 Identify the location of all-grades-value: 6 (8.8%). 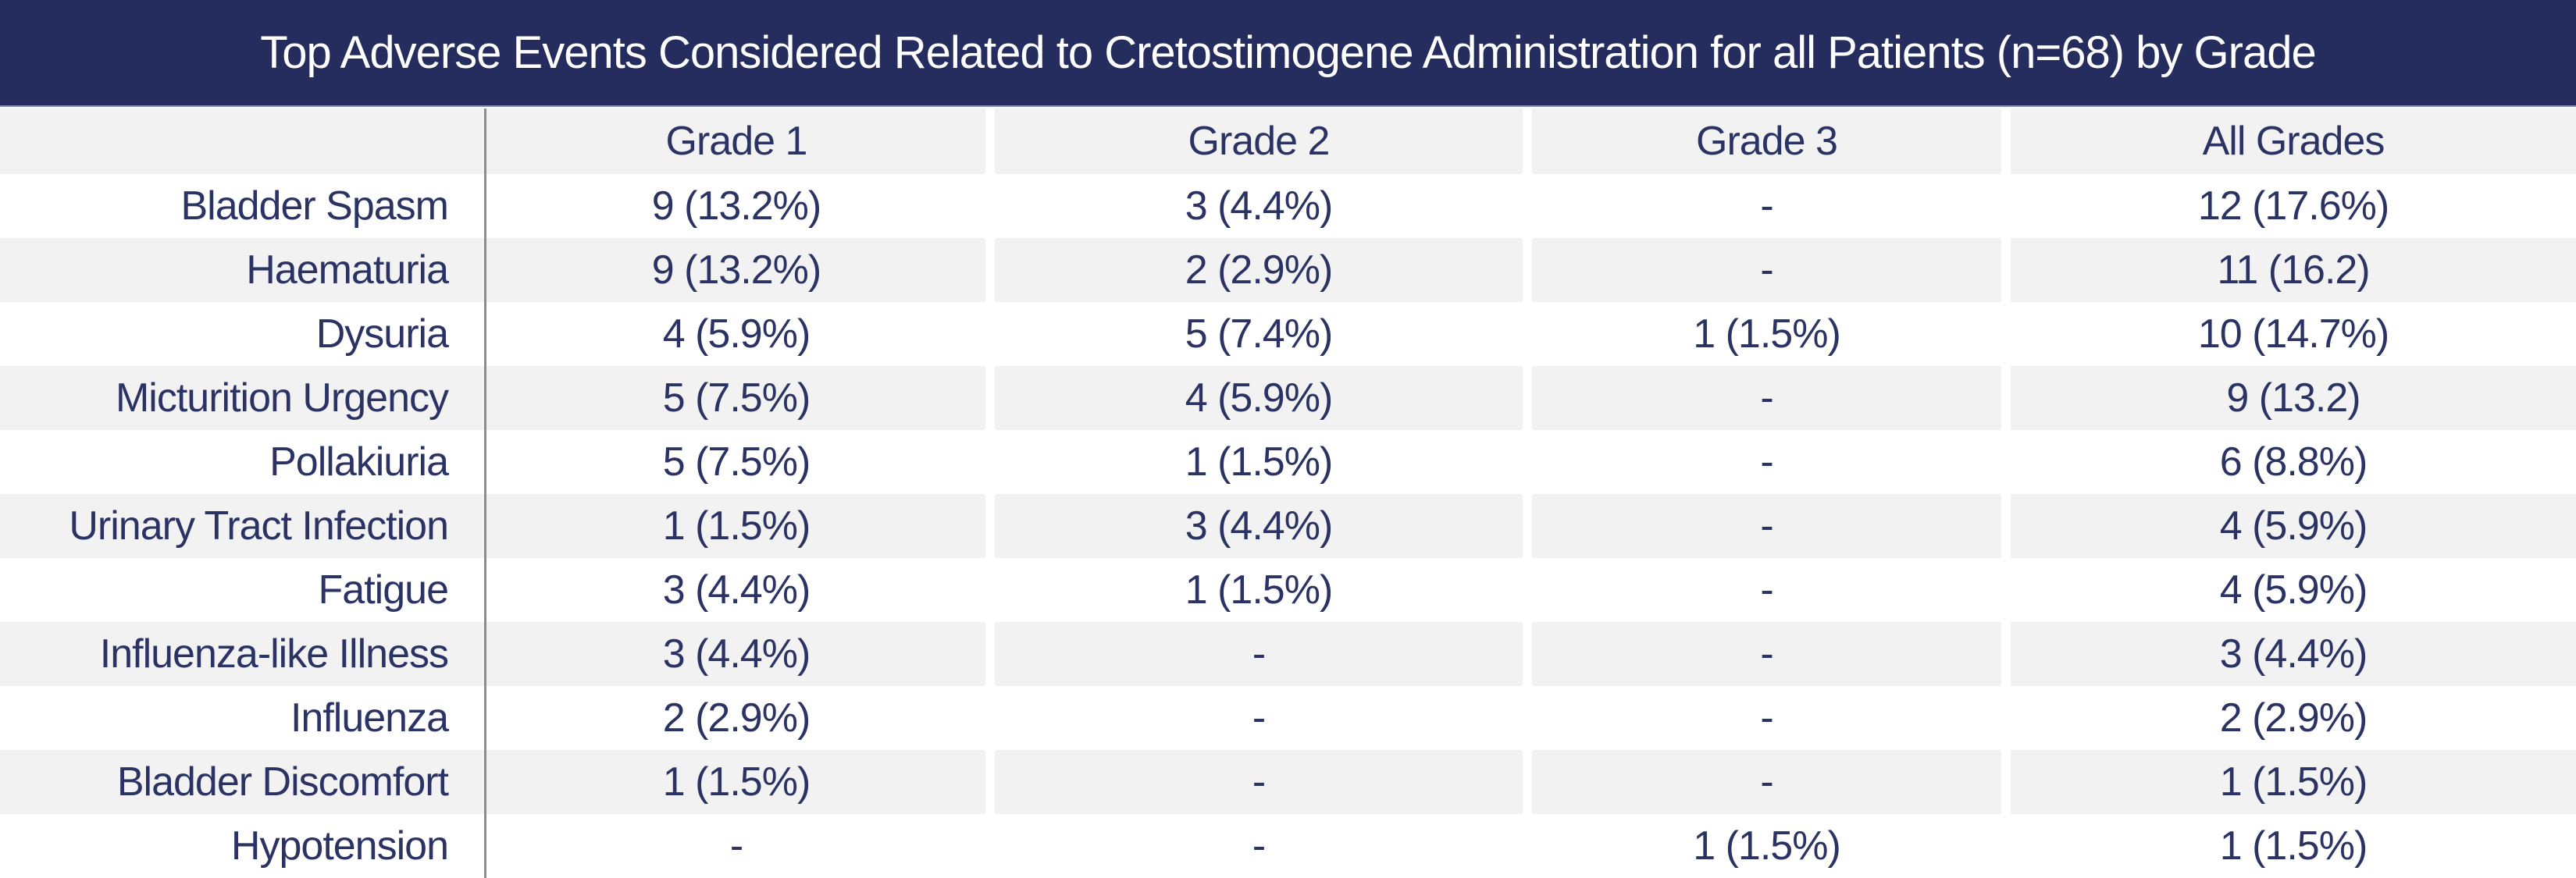
(2293, 462).